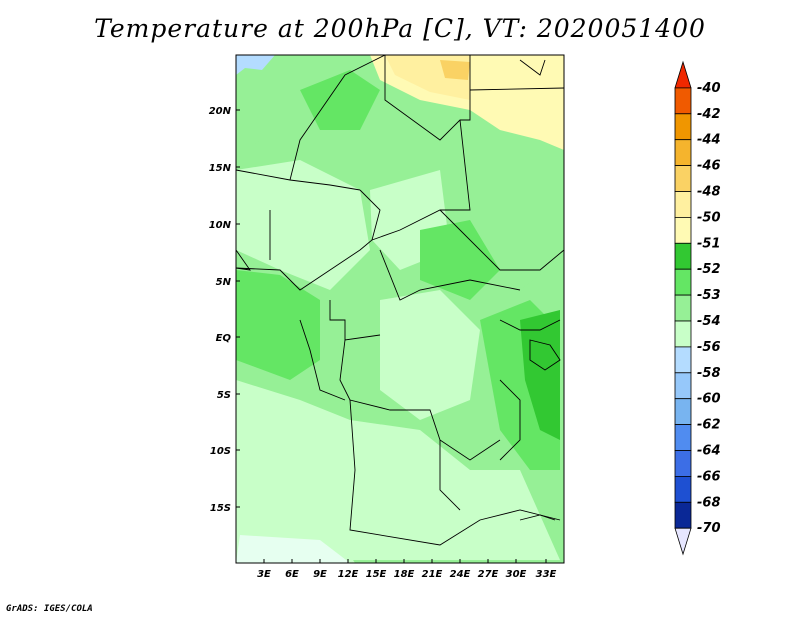  Describe the element at coordinates (709, 295) in the screenshot. I see `colorbar-label: -53` at that location.